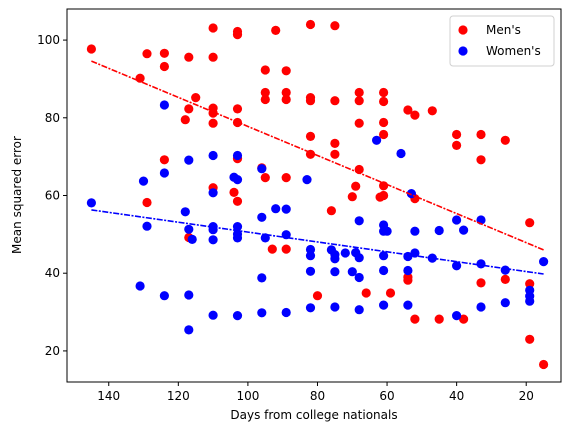 The image size is (571, 432). I want to click on legend: Men's Women's, so click(502, 41).